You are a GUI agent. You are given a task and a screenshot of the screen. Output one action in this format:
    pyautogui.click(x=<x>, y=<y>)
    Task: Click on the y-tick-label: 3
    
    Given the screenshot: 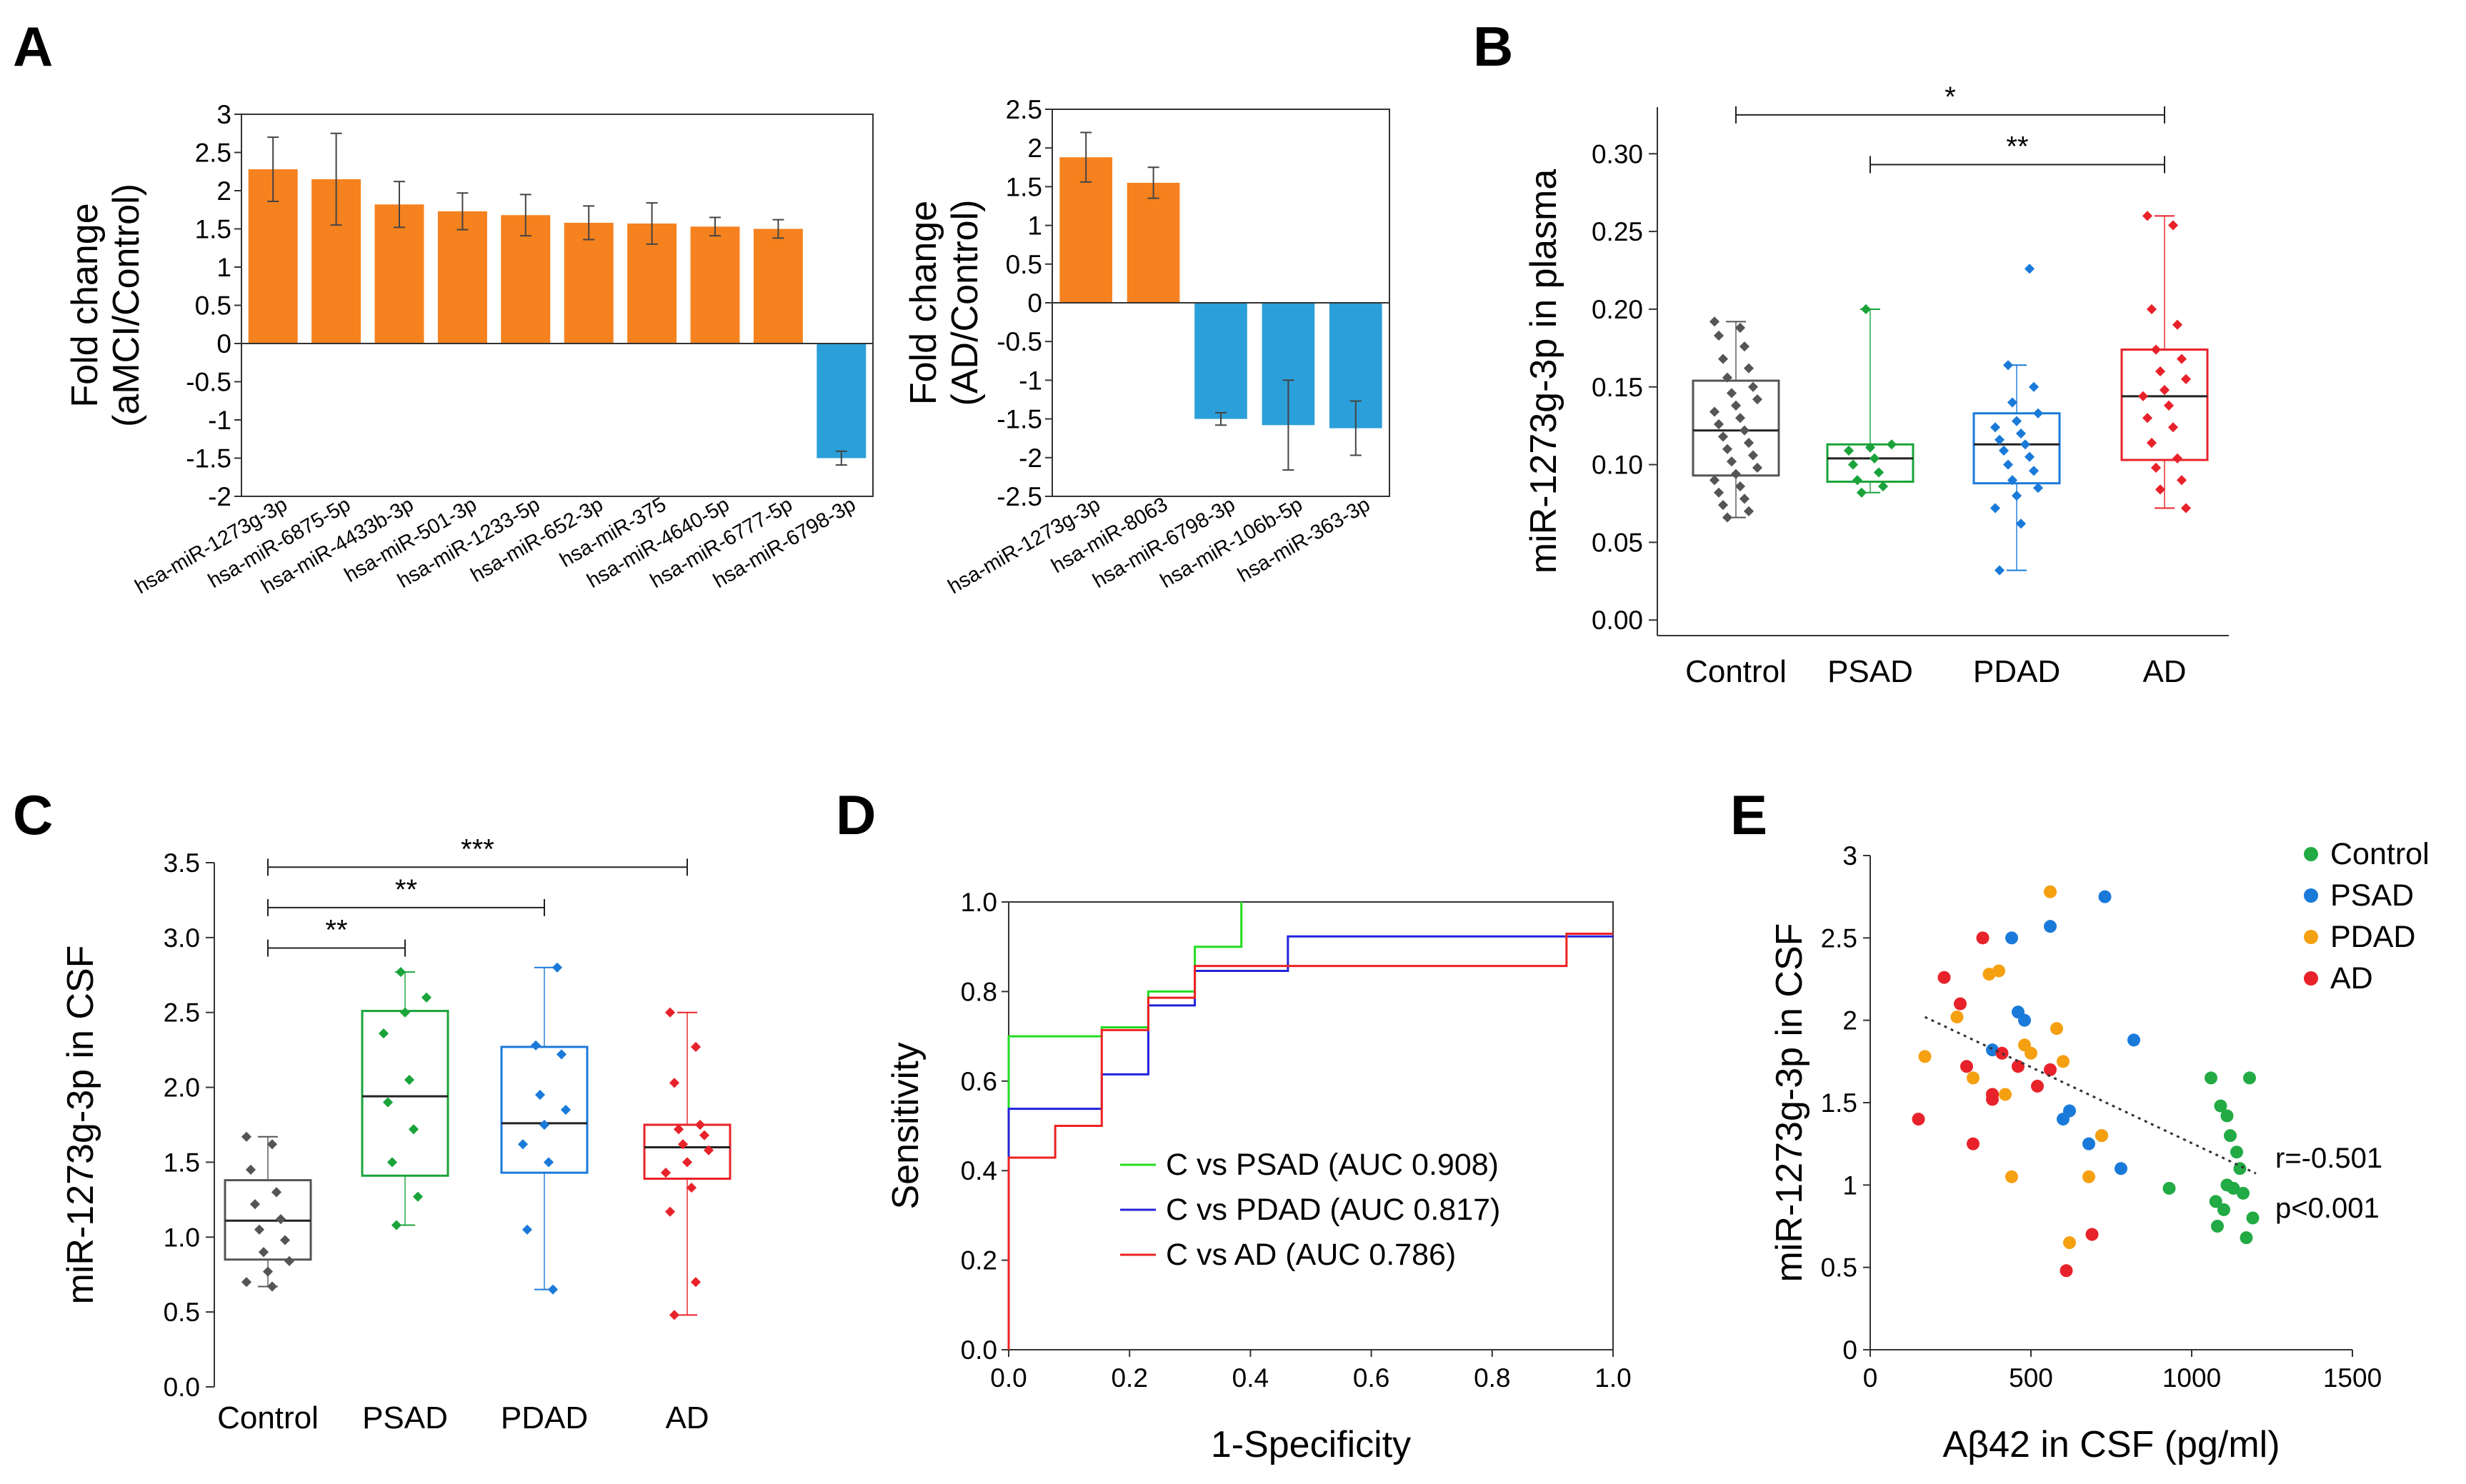 What is the action you would take?
    pyautogui.click(x=223, y=114)
    